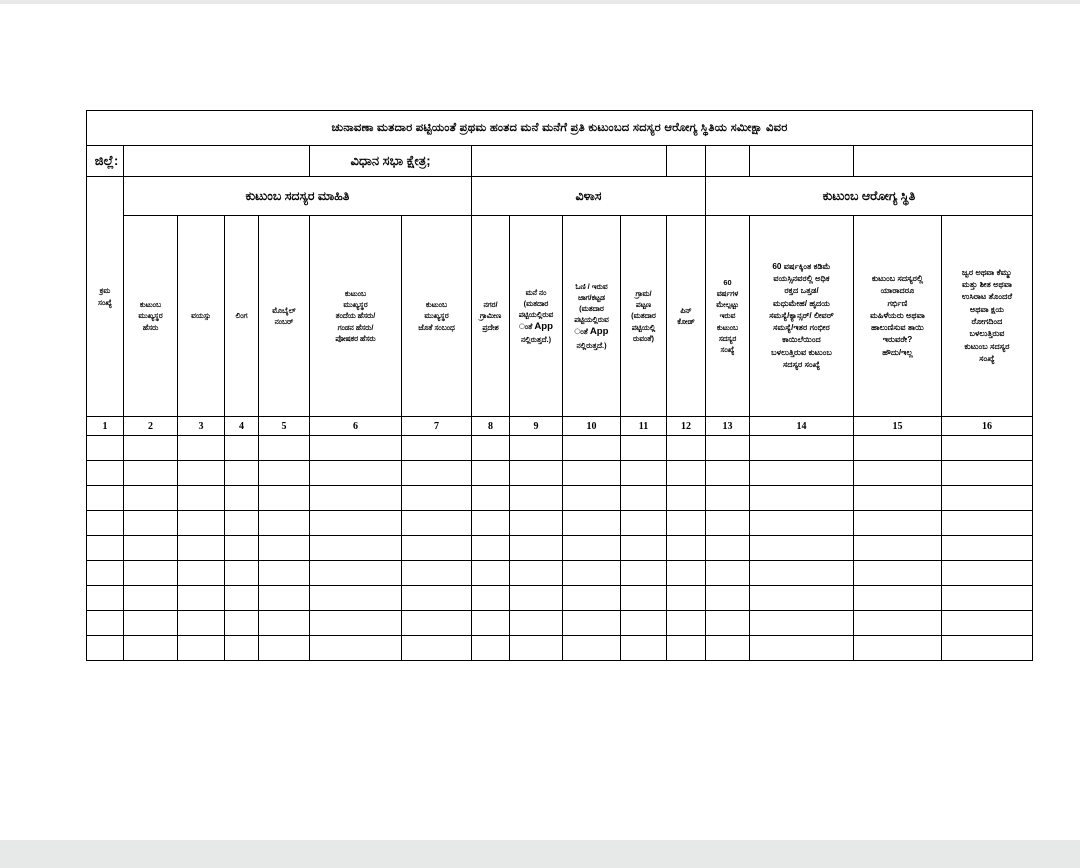 The width and height of the screenshot is (1080, 868). I want to click on constituency-value-field, so click(569, 161).